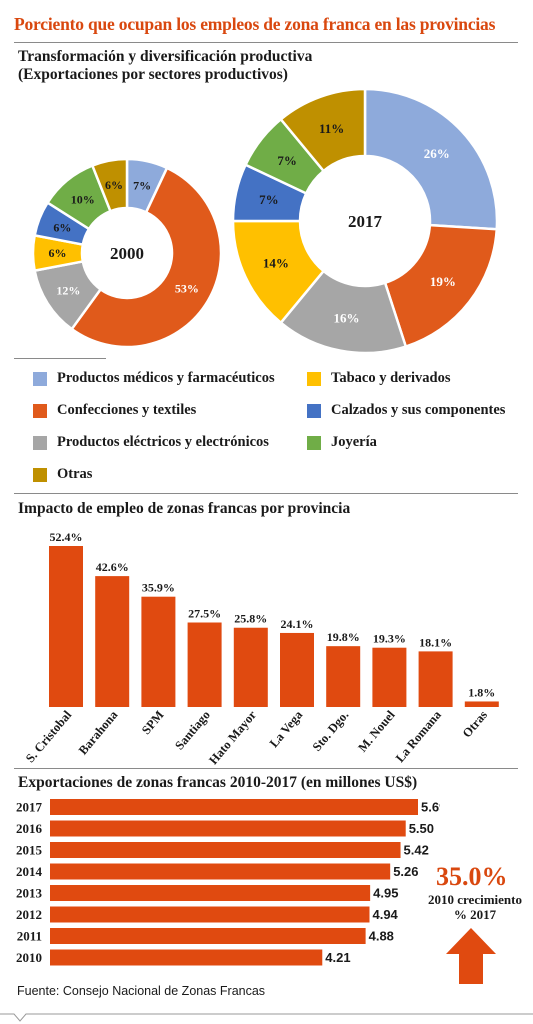  Describe the element at coordinates (381, 936) in the screenshot. I see `hbar-value-label-6: 4.88` at that location.